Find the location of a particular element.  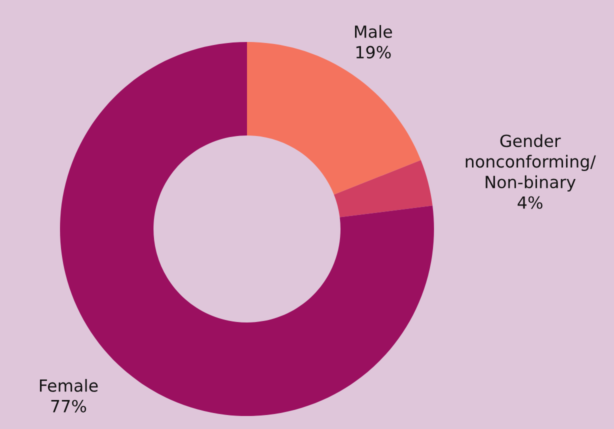

slice-label: Female is located at coordinates (69, 385).